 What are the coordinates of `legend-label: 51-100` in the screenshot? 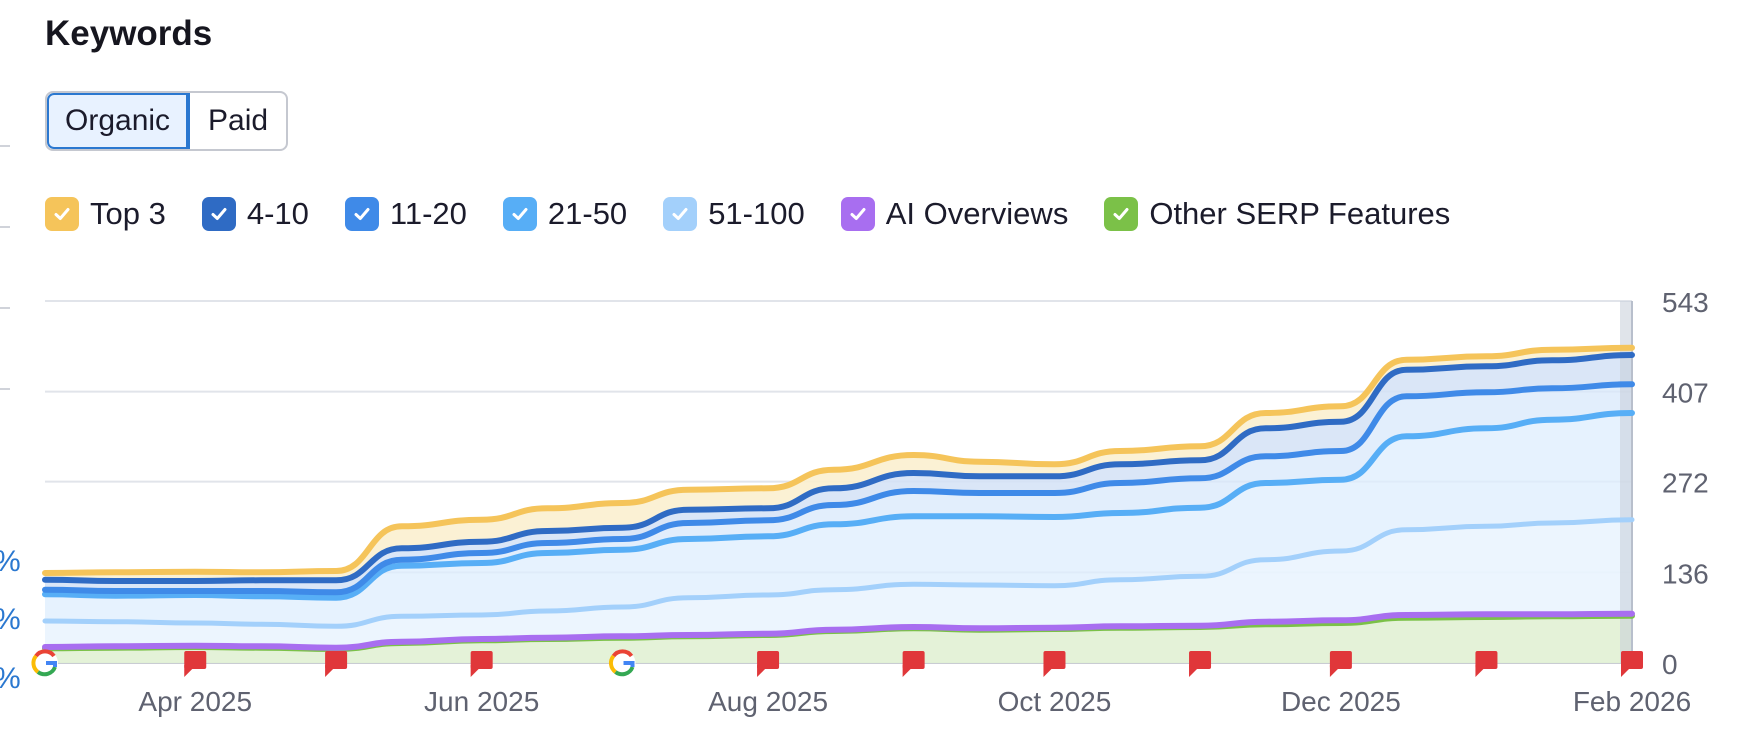 It's located at (756, 213).